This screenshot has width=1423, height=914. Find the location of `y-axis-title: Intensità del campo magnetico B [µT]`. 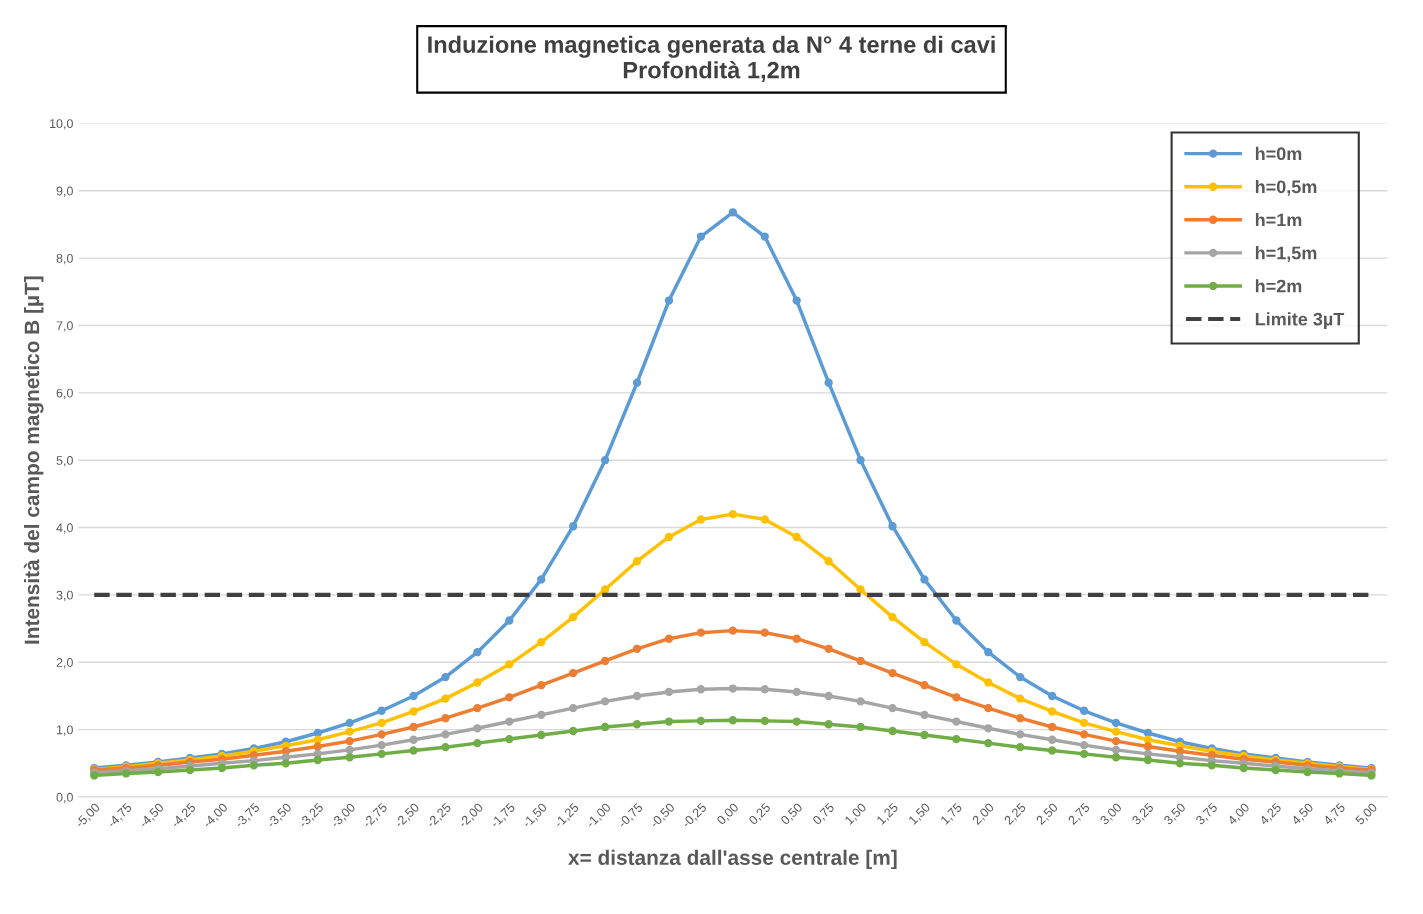

y-axis-title: Intensità del campo magnetico B [µT] is located at coordinates (33, 460).